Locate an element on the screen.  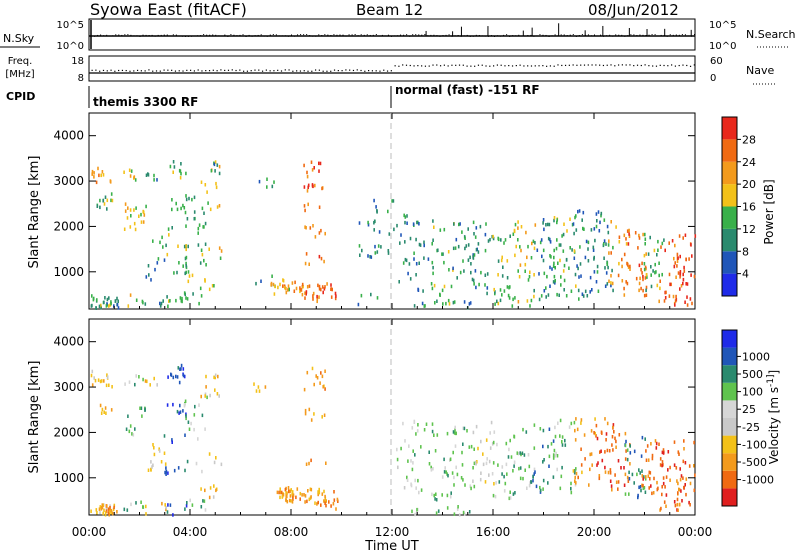
velocity-y-axis-label: Slant Range [km] is located at coordinates (34, 417).